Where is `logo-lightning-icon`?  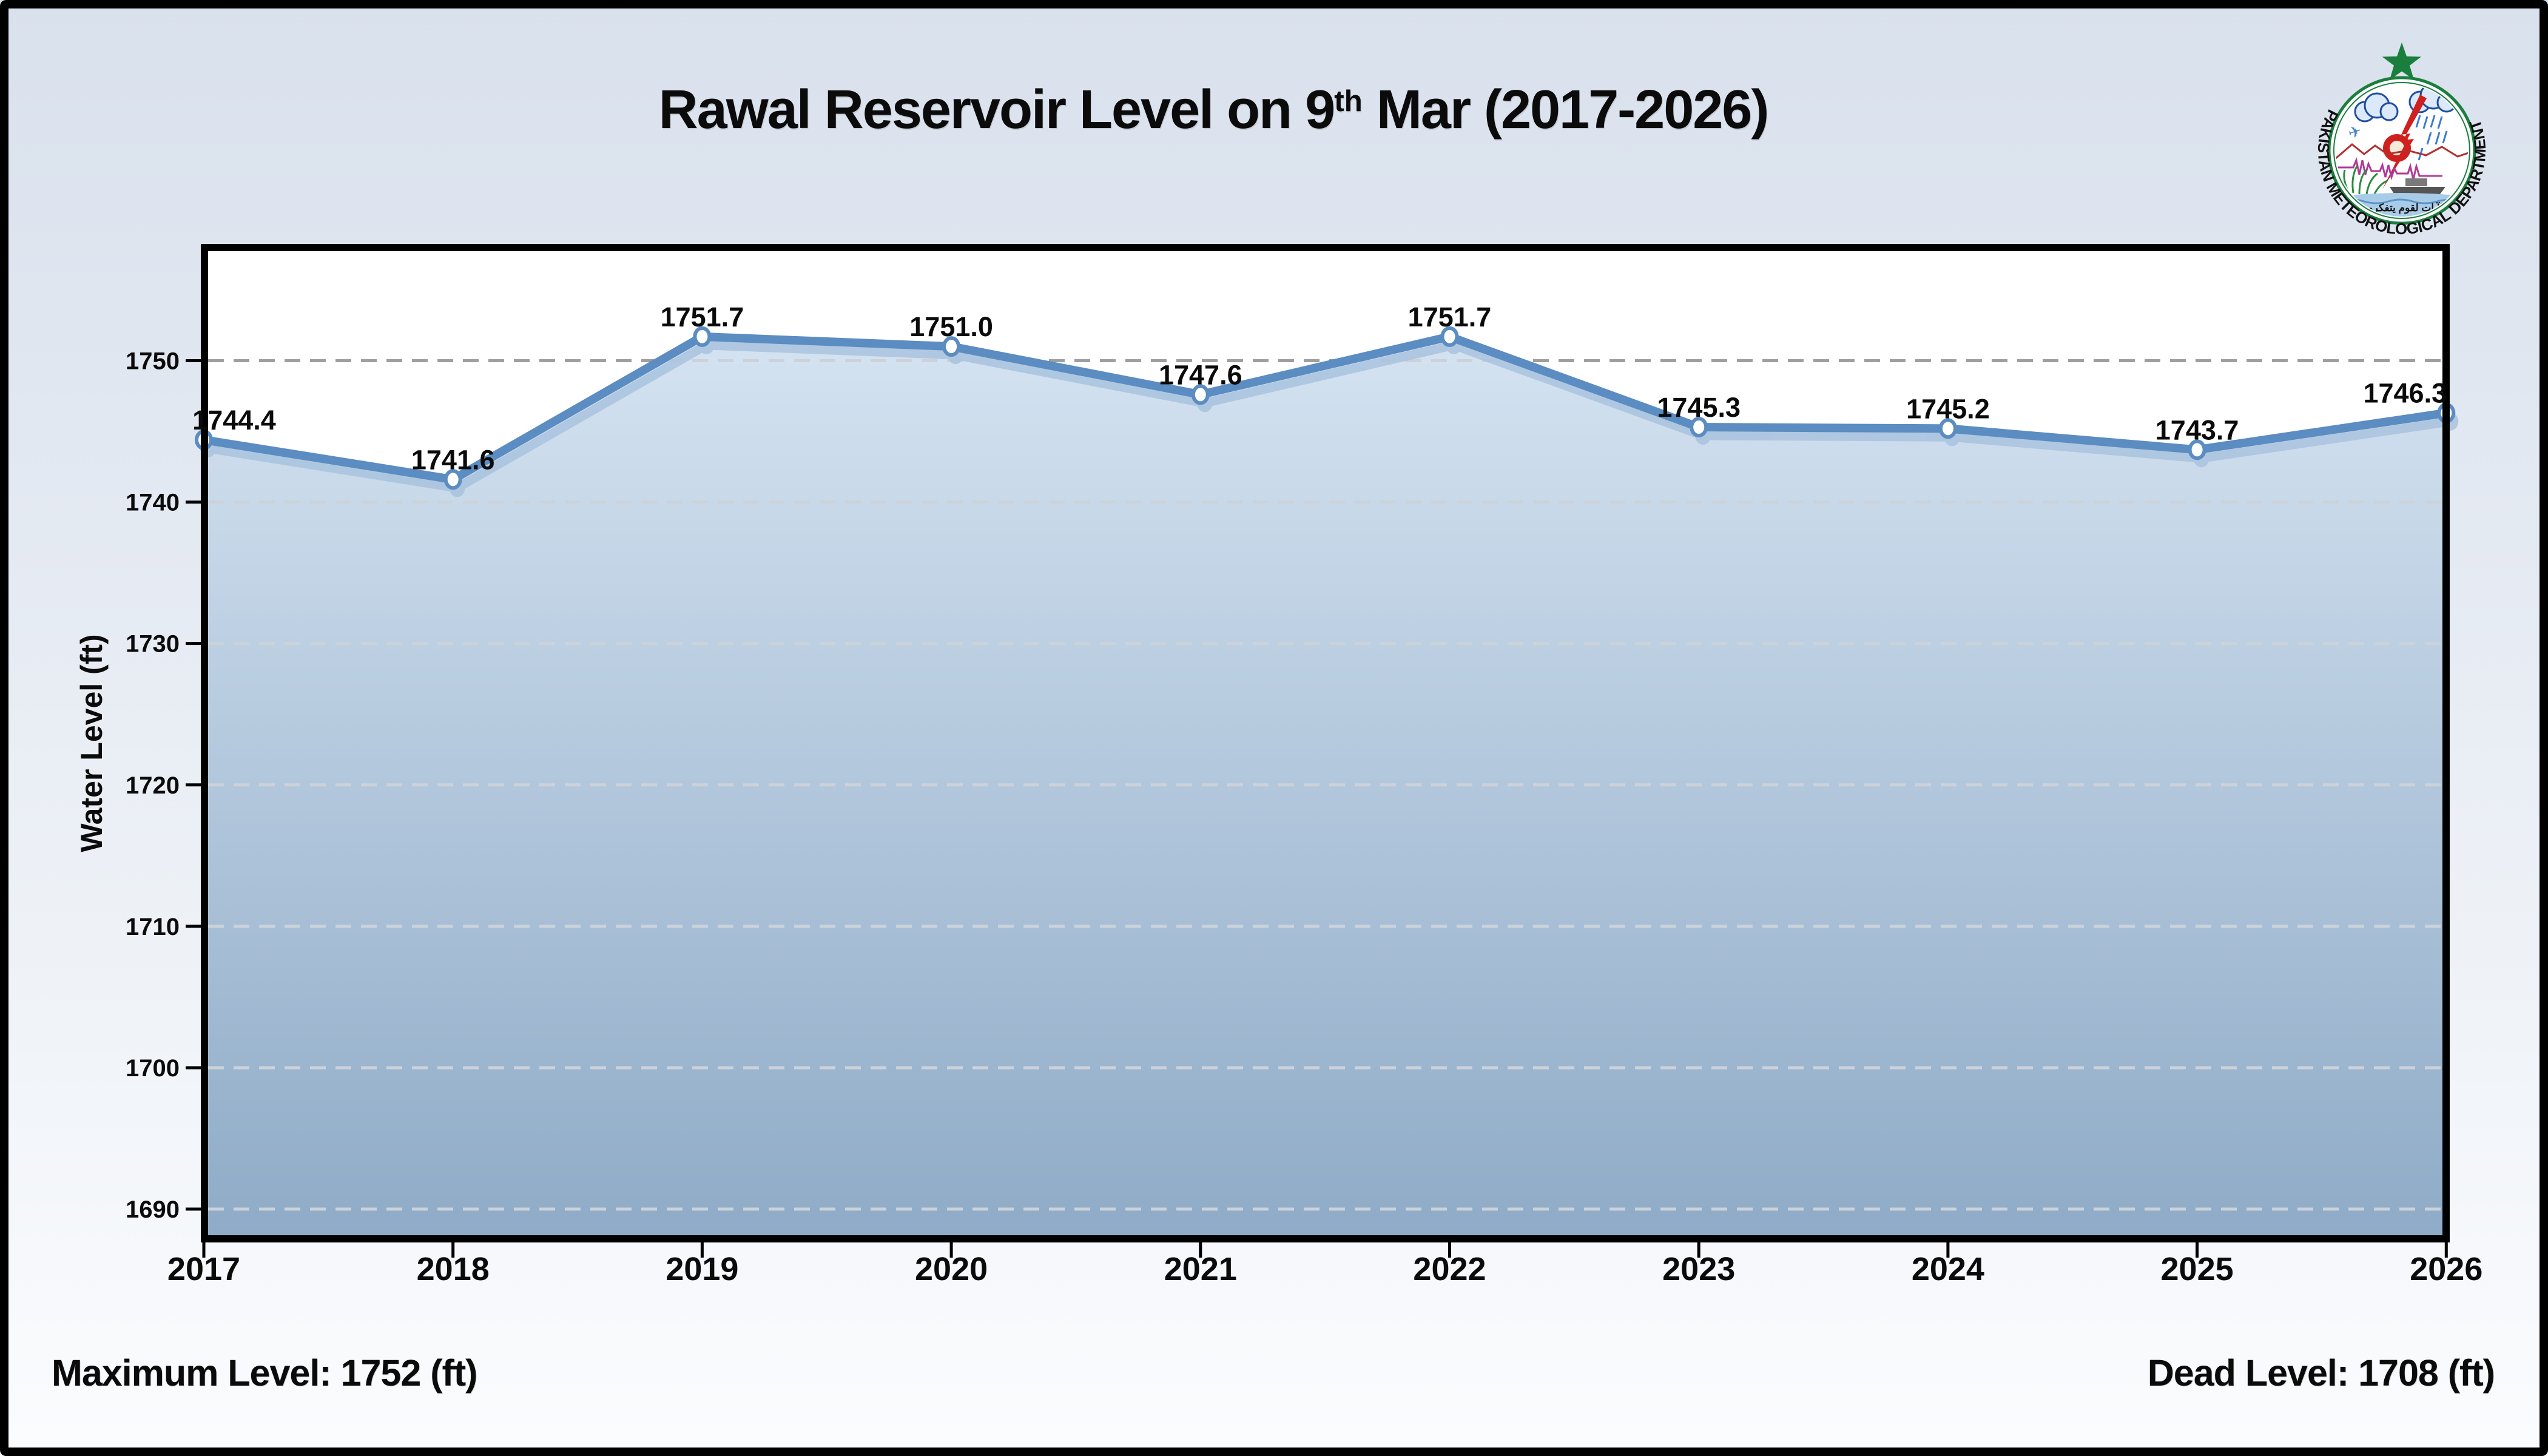
logo-lightning-icon is located at coordinates (2404, 142).